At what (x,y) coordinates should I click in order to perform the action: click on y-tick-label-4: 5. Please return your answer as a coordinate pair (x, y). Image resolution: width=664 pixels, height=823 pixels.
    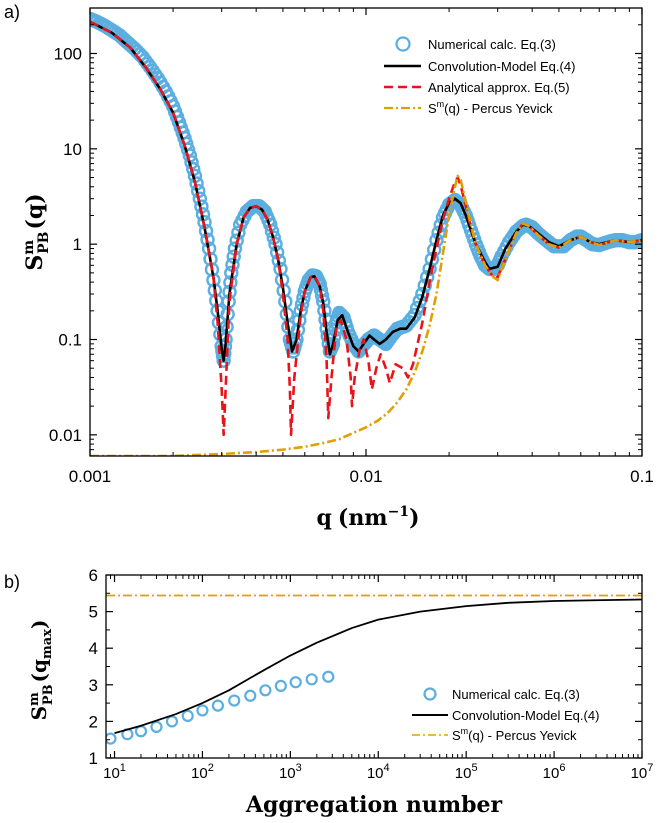
    Looking at the image, I should click on (93, 612).